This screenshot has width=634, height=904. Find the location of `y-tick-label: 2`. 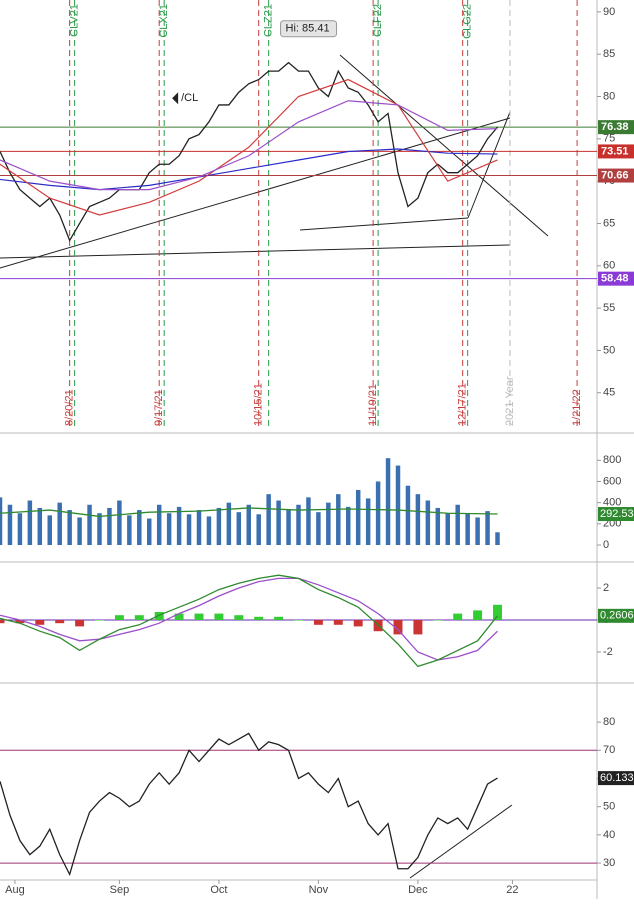

y-tick-label: 2 is located at coordinates (606, 588).